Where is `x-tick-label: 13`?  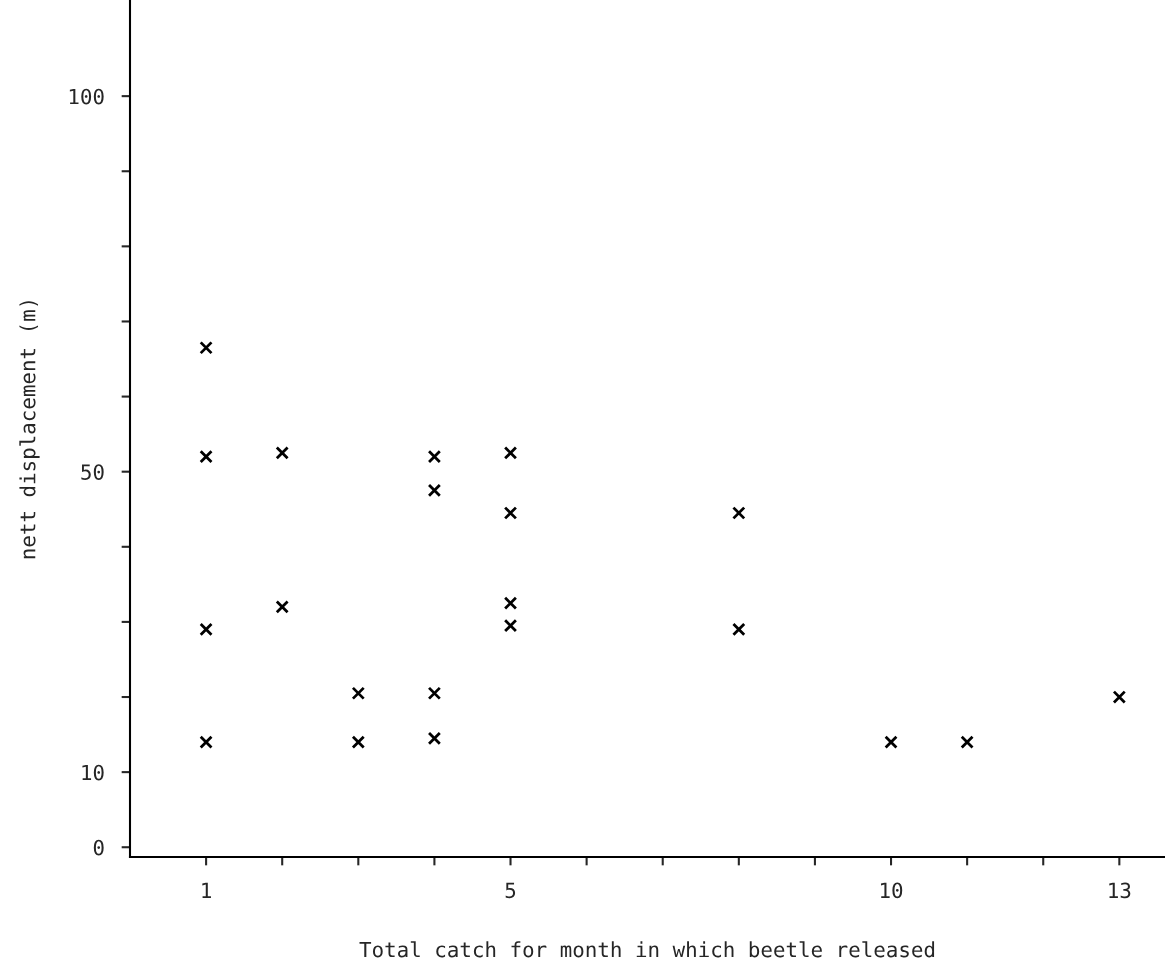
x-tick-label: 13 is located at coordinates (1120, 890).